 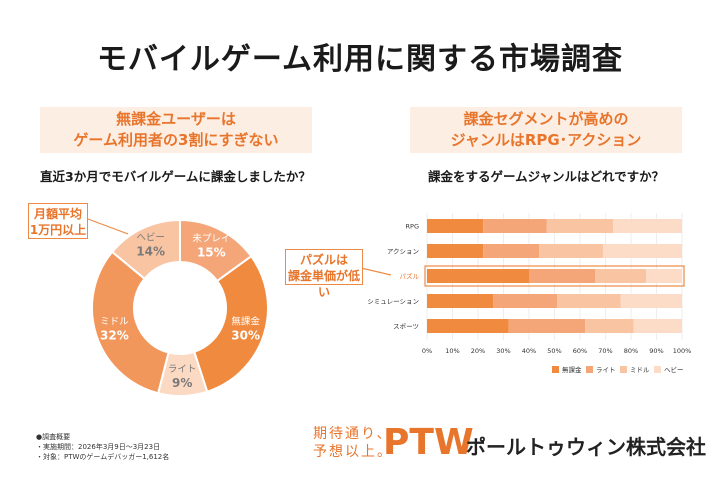 I want to click on bar-category-2: パズル, so click(x=410, y=276).